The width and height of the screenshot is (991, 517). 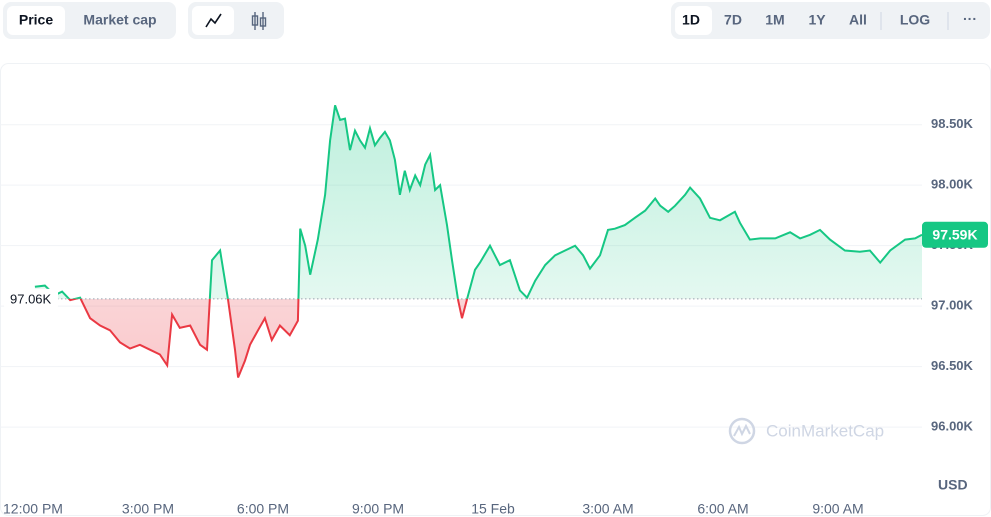 I want to click on y-tick-label: 97.00K, so click(x=952, y=305).